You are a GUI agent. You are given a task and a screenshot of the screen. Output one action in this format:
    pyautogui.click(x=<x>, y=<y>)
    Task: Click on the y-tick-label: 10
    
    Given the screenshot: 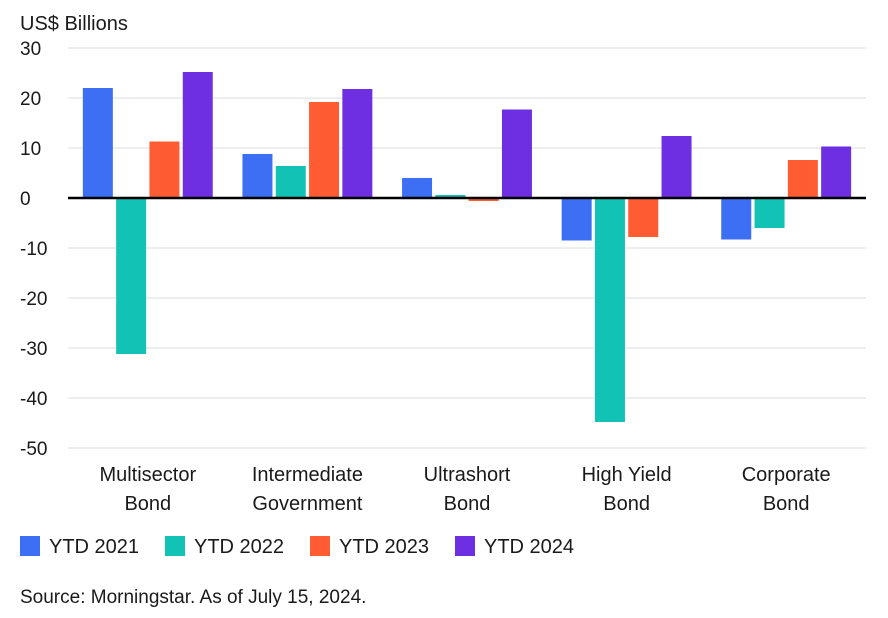 What is the action you would take?
    pyautogui.click(x=30, y=149)
    